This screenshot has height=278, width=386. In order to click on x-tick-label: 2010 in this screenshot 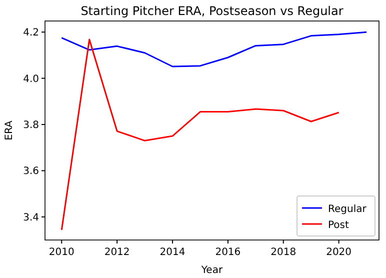, I will do `click(61, 252)`.